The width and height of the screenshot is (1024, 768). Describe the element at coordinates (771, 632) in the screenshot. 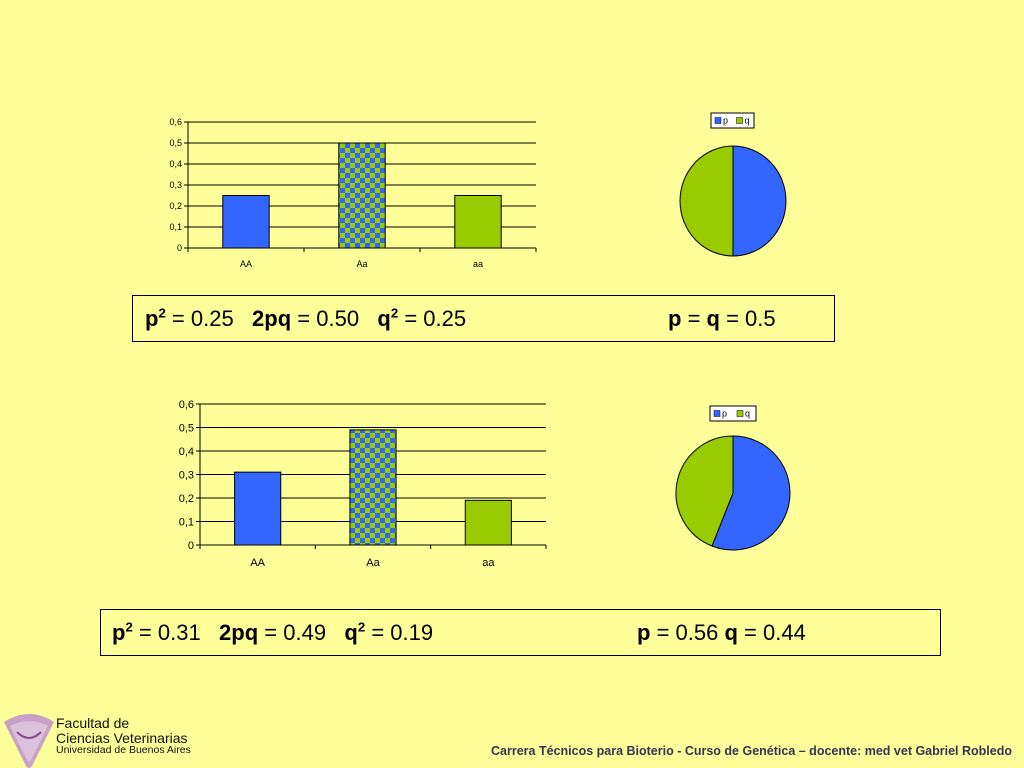

I see `q-value: = 0.44` at that location.